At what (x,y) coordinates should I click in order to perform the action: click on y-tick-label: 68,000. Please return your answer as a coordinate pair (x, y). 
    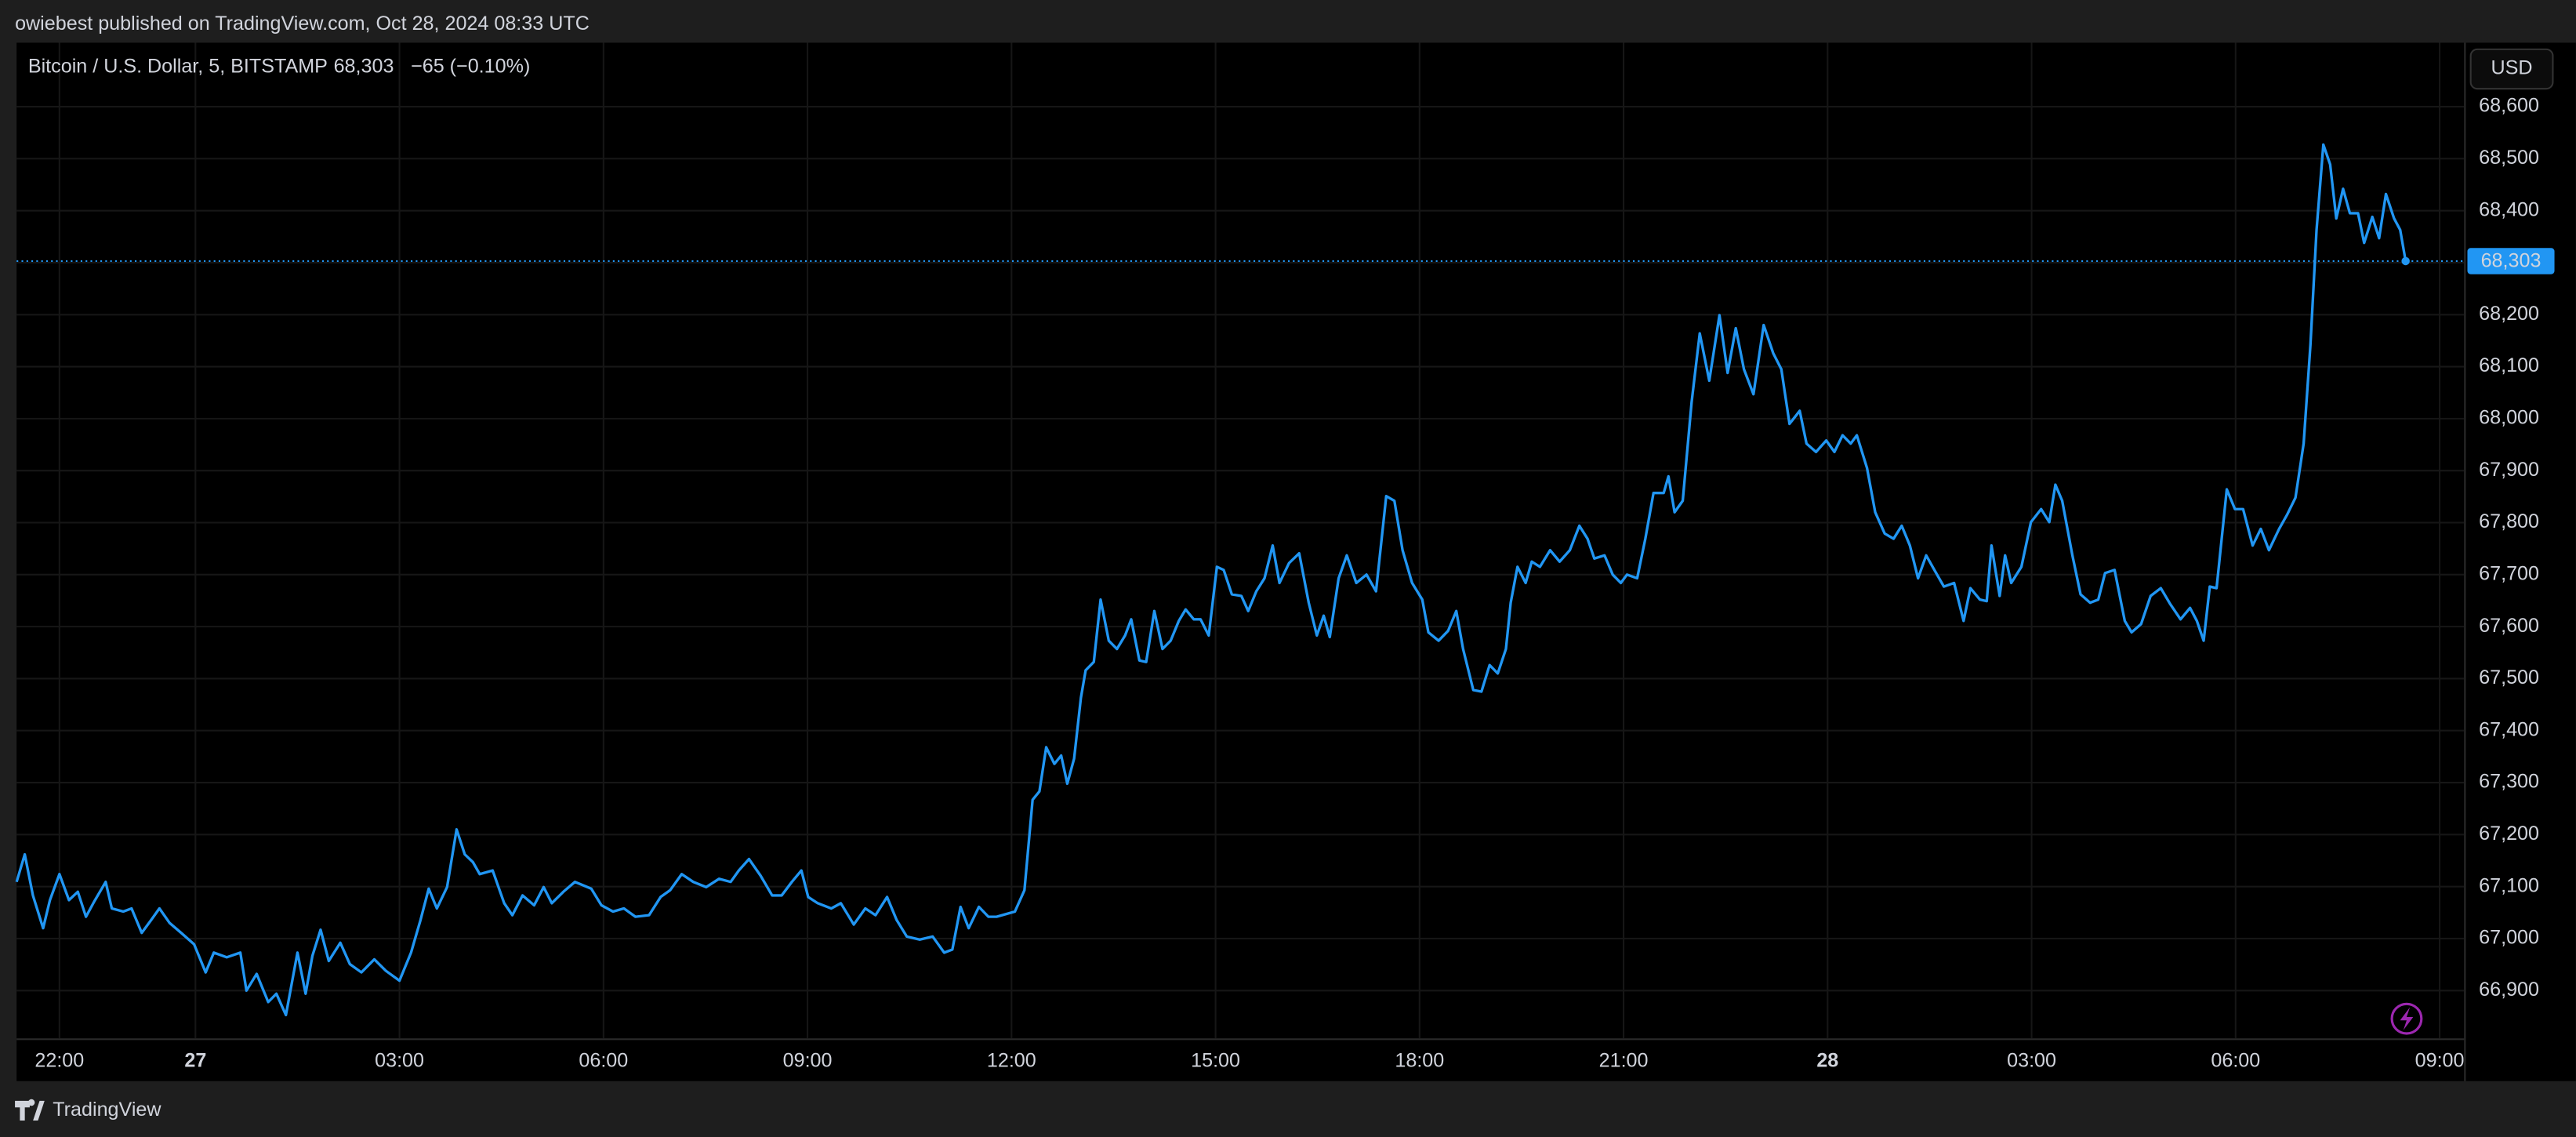
    Looking at the image, I should click on (2509, 418).